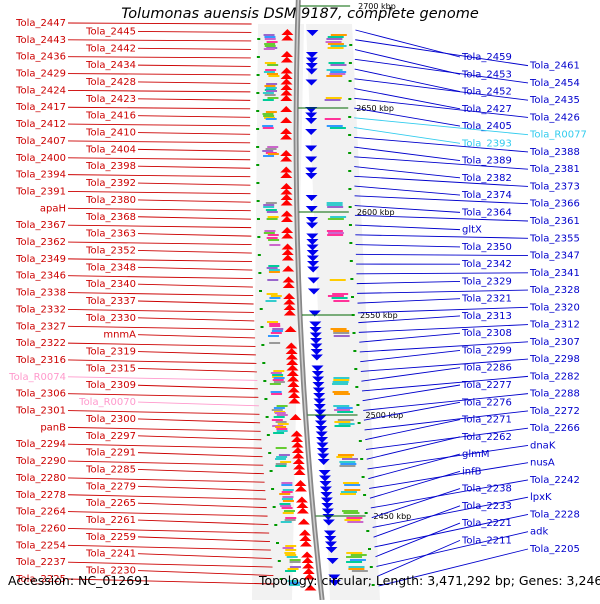  Describe the element at coordinates (486, 540) in the screenshot. I see `right-gene-label: Tola_2211` at that location.